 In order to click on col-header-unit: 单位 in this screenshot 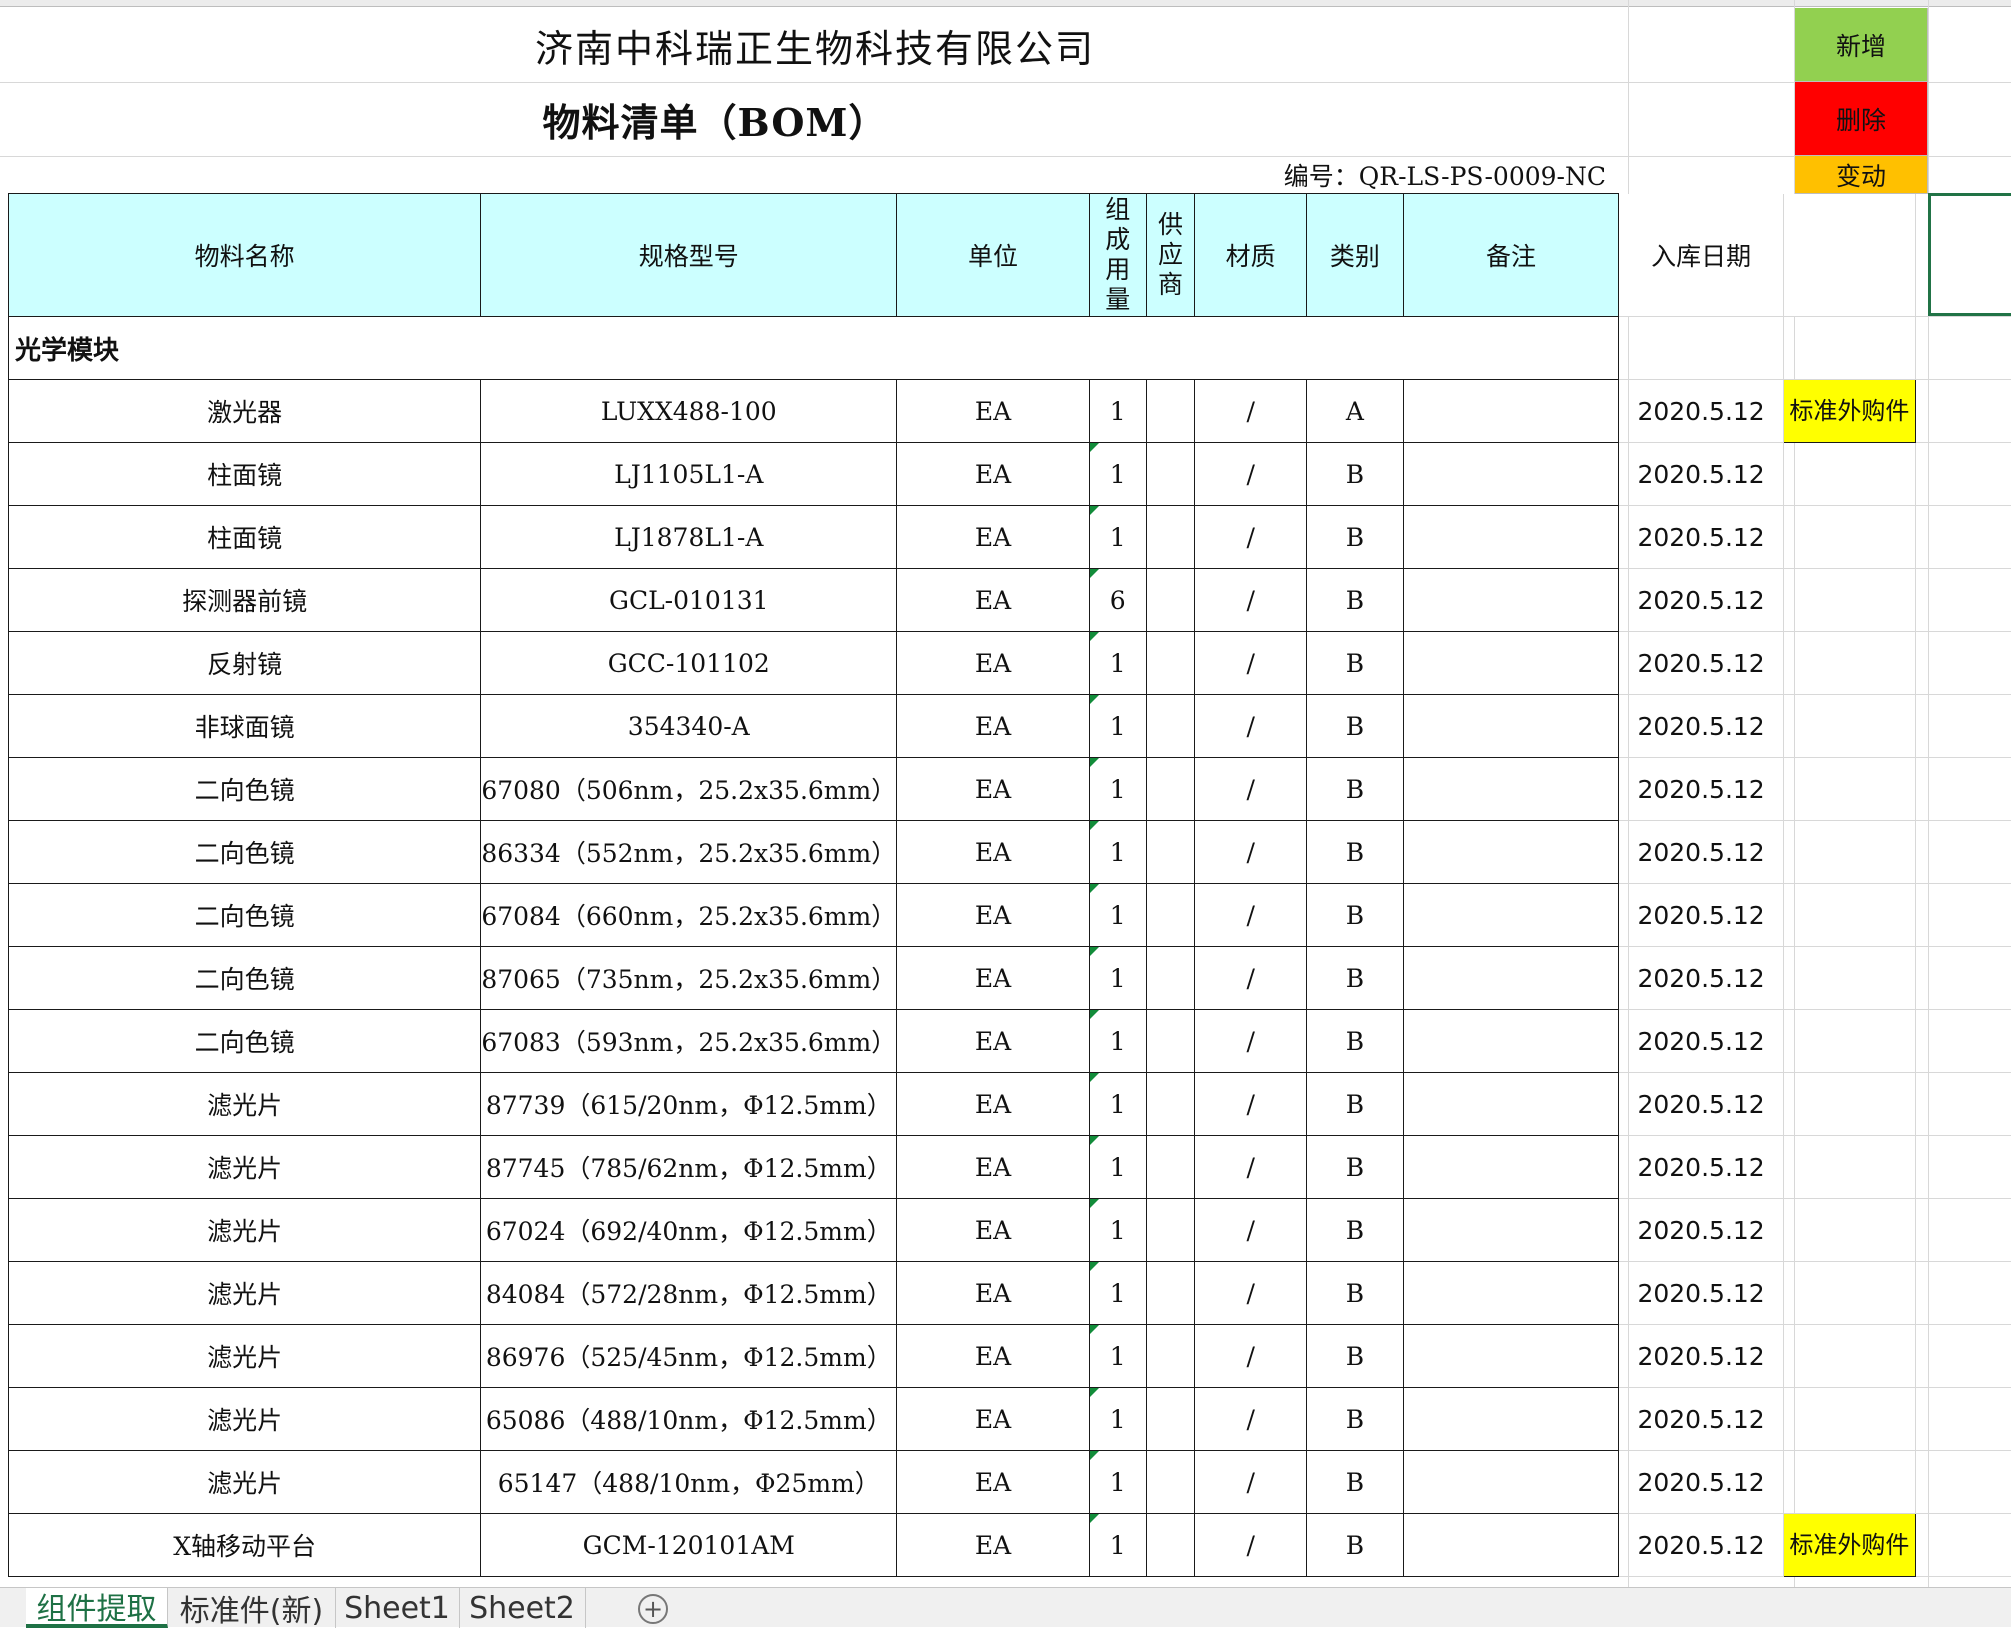, I will do `click(993, 255)`.